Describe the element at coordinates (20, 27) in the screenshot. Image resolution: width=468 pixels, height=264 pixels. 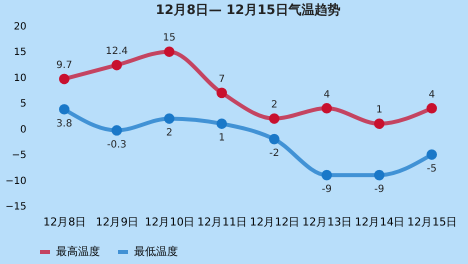
I see `y-tick-label: 20` at that location.